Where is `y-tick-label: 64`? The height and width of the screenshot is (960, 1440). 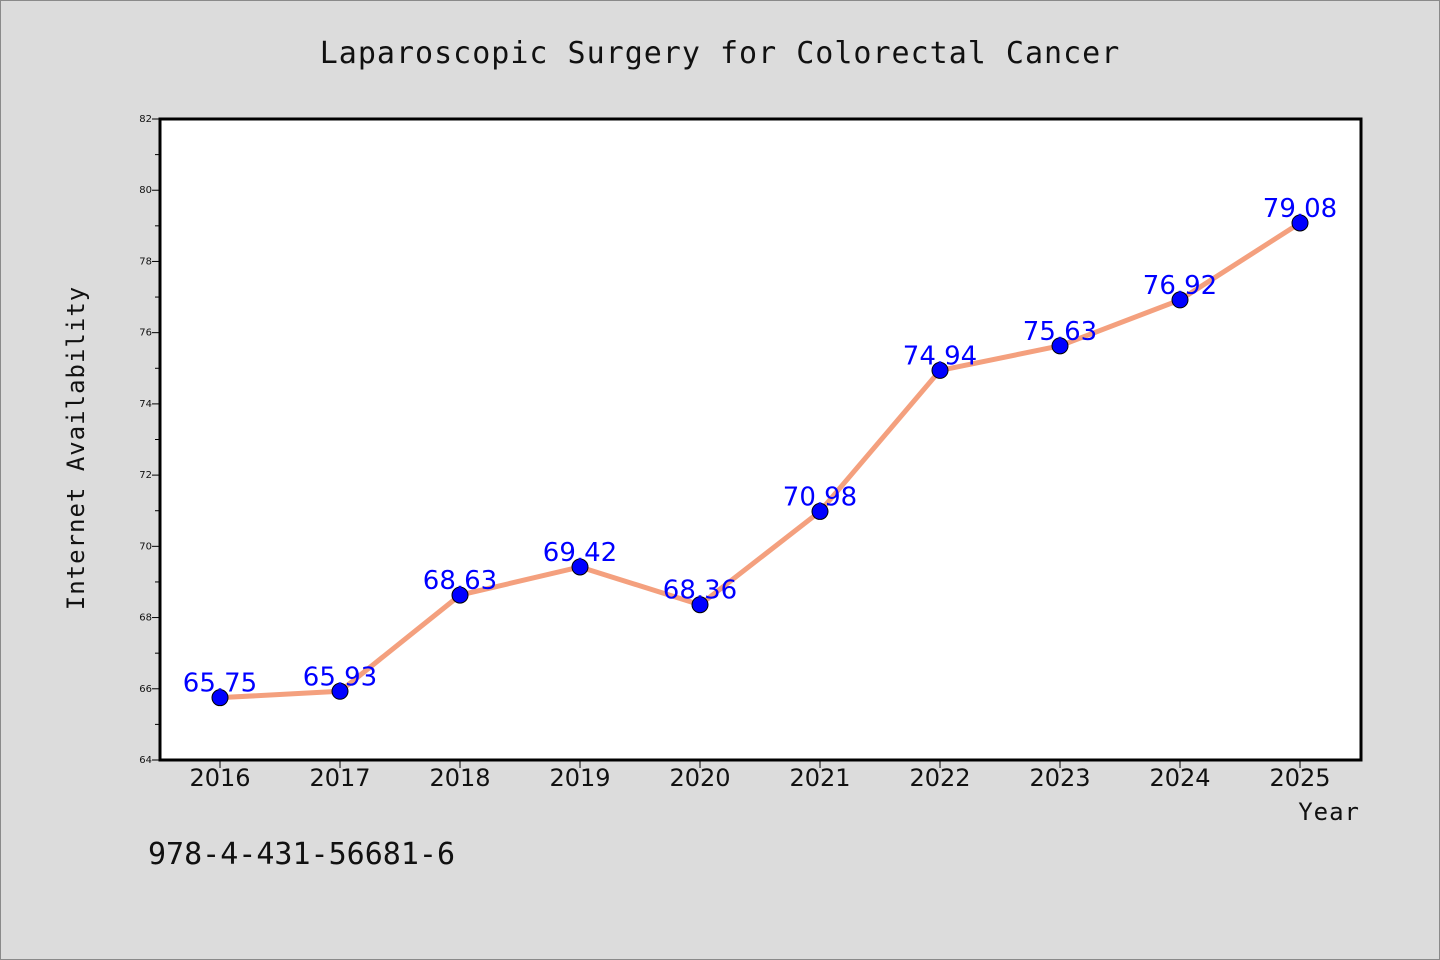
y-tick-label: 64 is located at coordinates (145, 760).